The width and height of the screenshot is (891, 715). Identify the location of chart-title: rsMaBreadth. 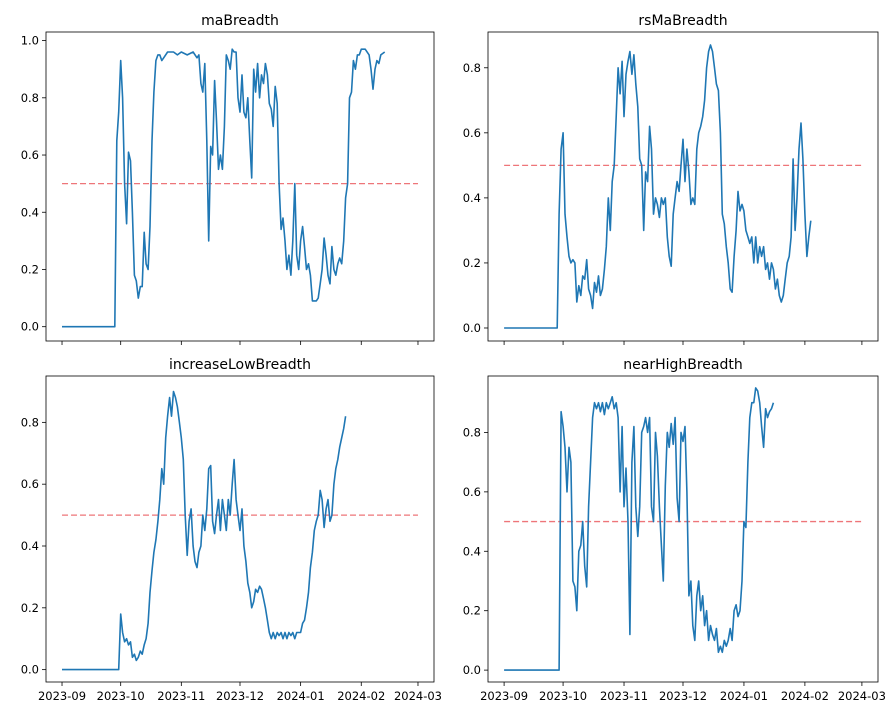
(682, 21).